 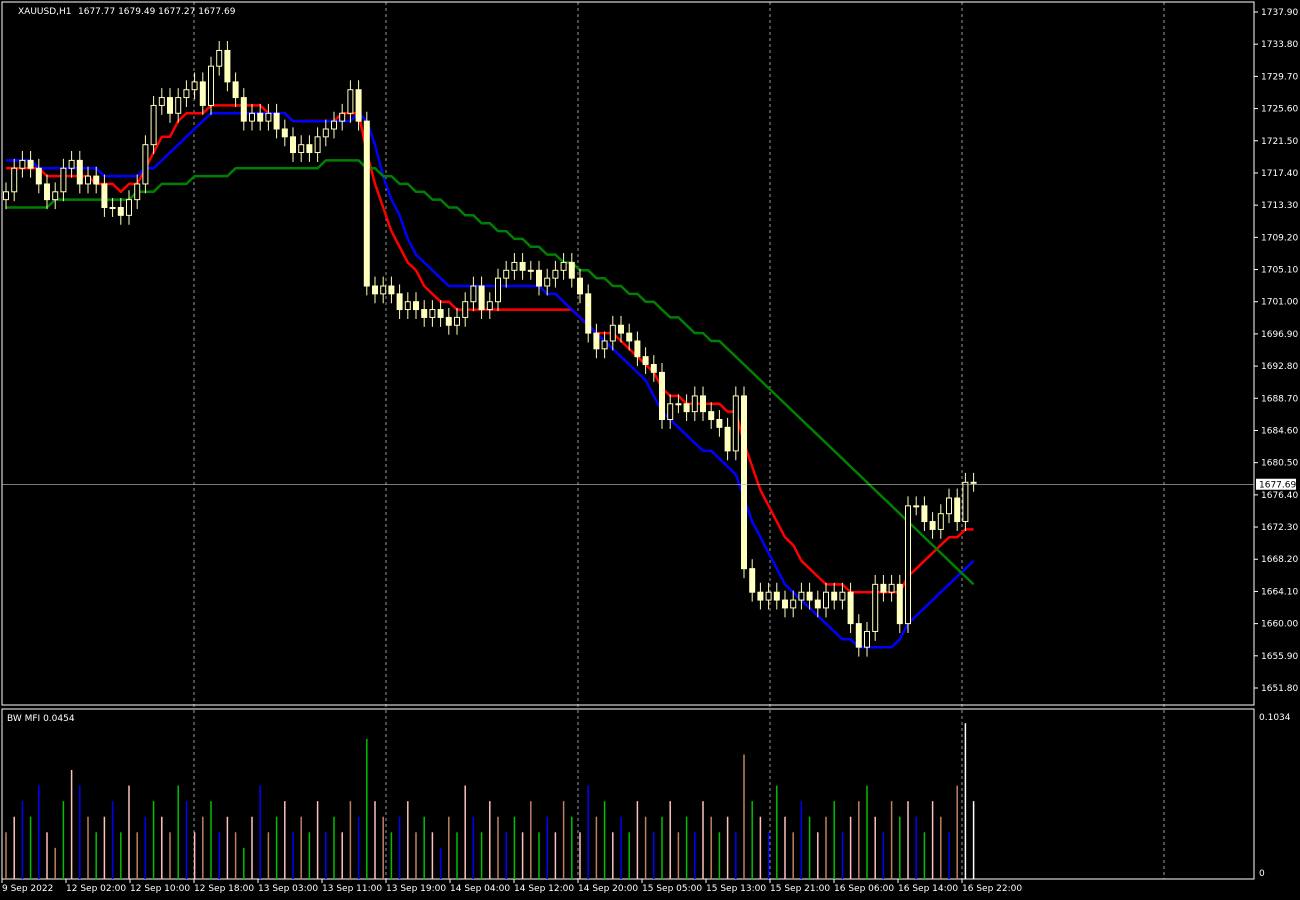 I want to click on y-tick-label: 1684.60, so click(x=1279, y=431).